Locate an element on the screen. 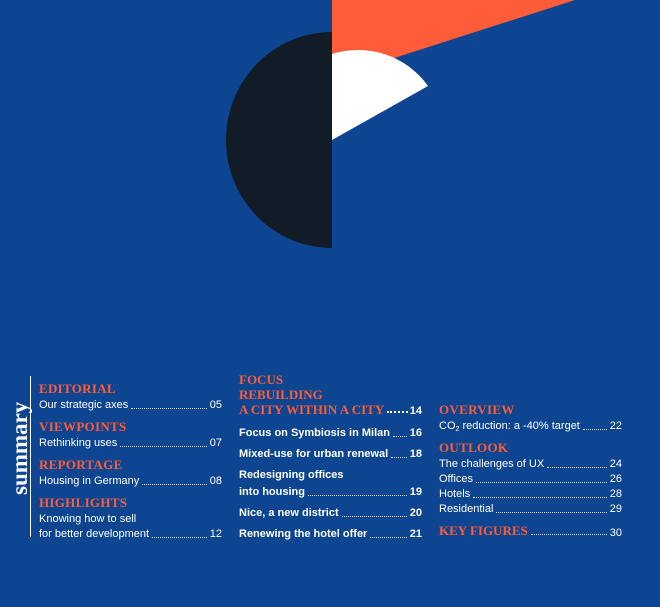 The image size is (660, 607). toc-entry: CO2 reduction: a -40% target 22 is located at coordinates (530, 426).